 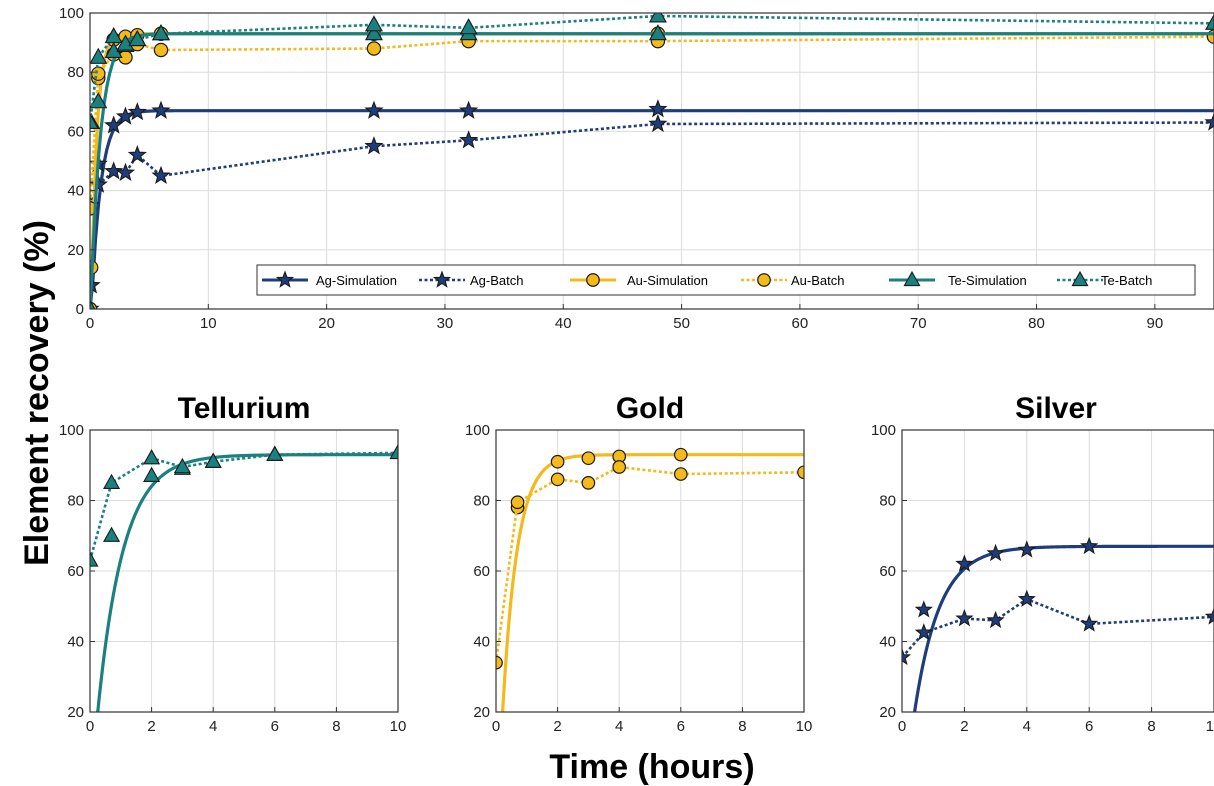 I want to click on series-line-te-batch, so click(x=652, y=68).